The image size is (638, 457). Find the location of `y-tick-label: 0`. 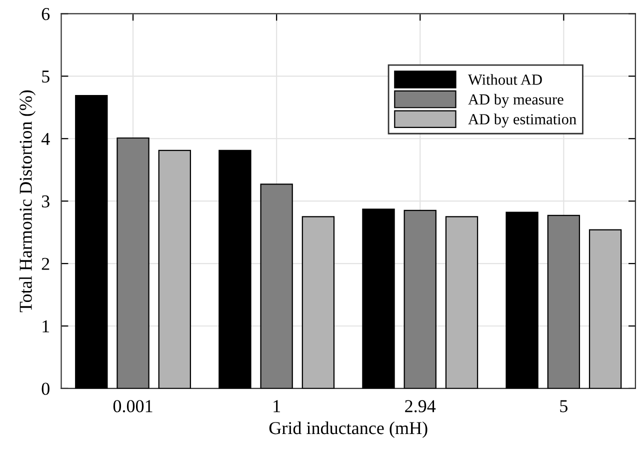

y-tick-label: 0 is located at coordinates (46, 388).